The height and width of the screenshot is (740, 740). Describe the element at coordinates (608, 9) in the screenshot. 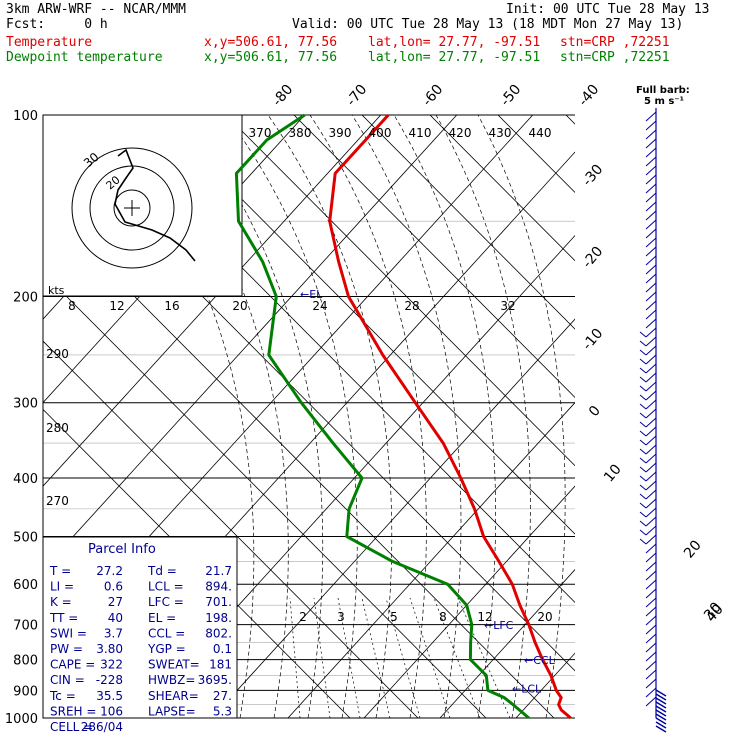

I see `init-time: Init: 00 UTC Tue 28 May 13` at that location.